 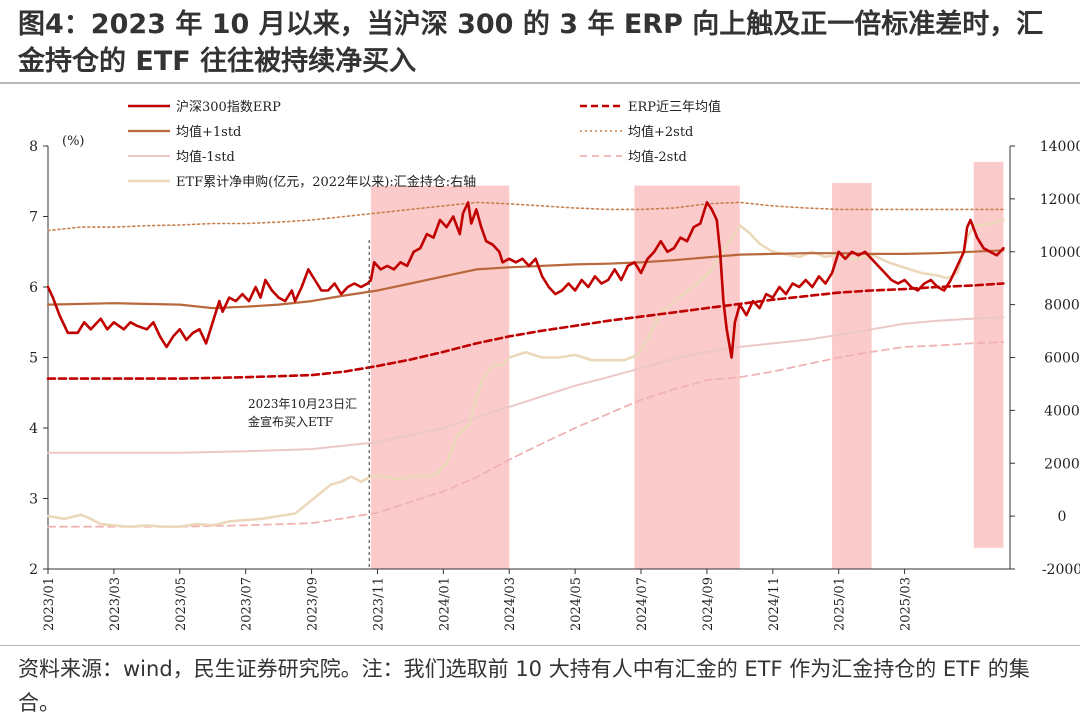 I want to click on left-tick-label: 2, so click(x=33, y=570).